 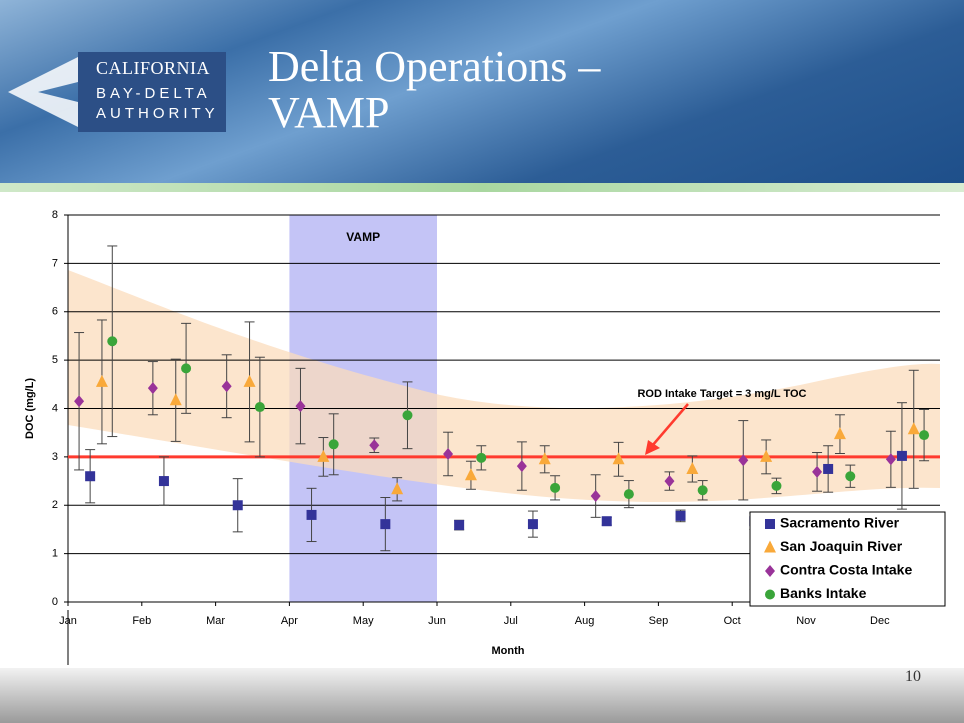 I want to click on x-tick-label: Sep, so click(x=659, y=621).